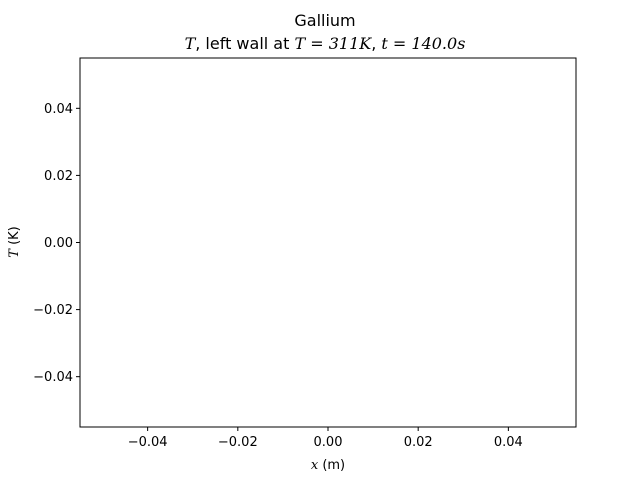 The height and width of the screenshot is (480, 640). I want to click on y-tick-label: 0.02, so click(58, 176).